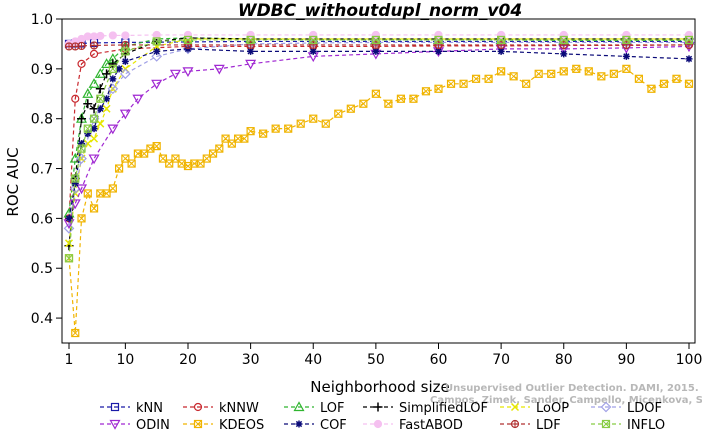 The height and width of the screenshot is (434, 702). Describe the element at coordinates (135, 425) in the screenshot. I see `legend-item-odin: ODIN` at that location.